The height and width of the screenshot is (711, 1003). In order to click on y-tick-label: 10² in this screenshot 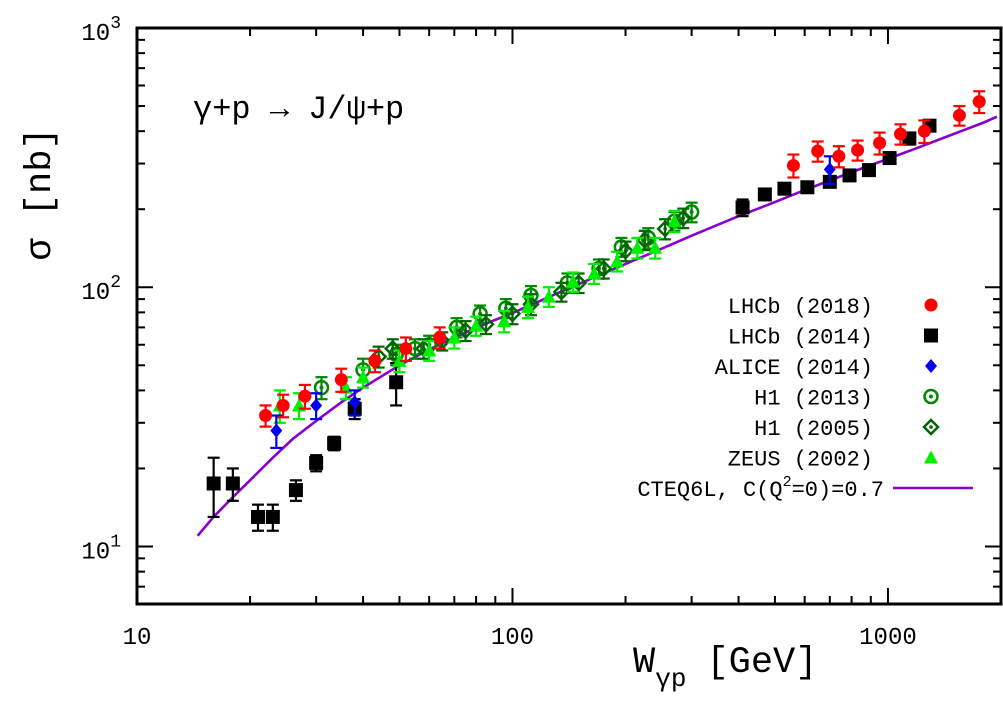, I will do `click(101, 290)`.